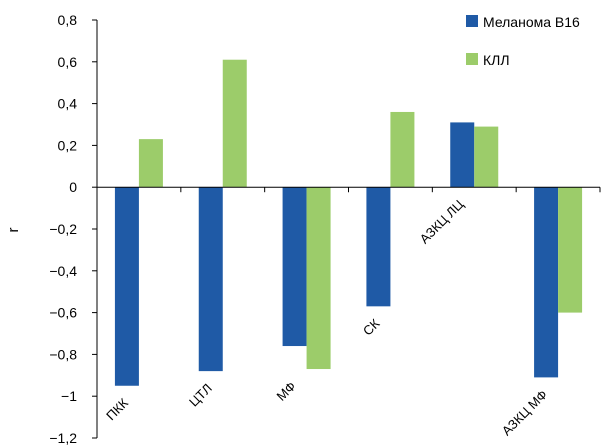 This screenshot has height=447, width=605. Describe the element at coordinates (63, 438) in the screenshot. I see `y-tick-label: −1,2` at that location.